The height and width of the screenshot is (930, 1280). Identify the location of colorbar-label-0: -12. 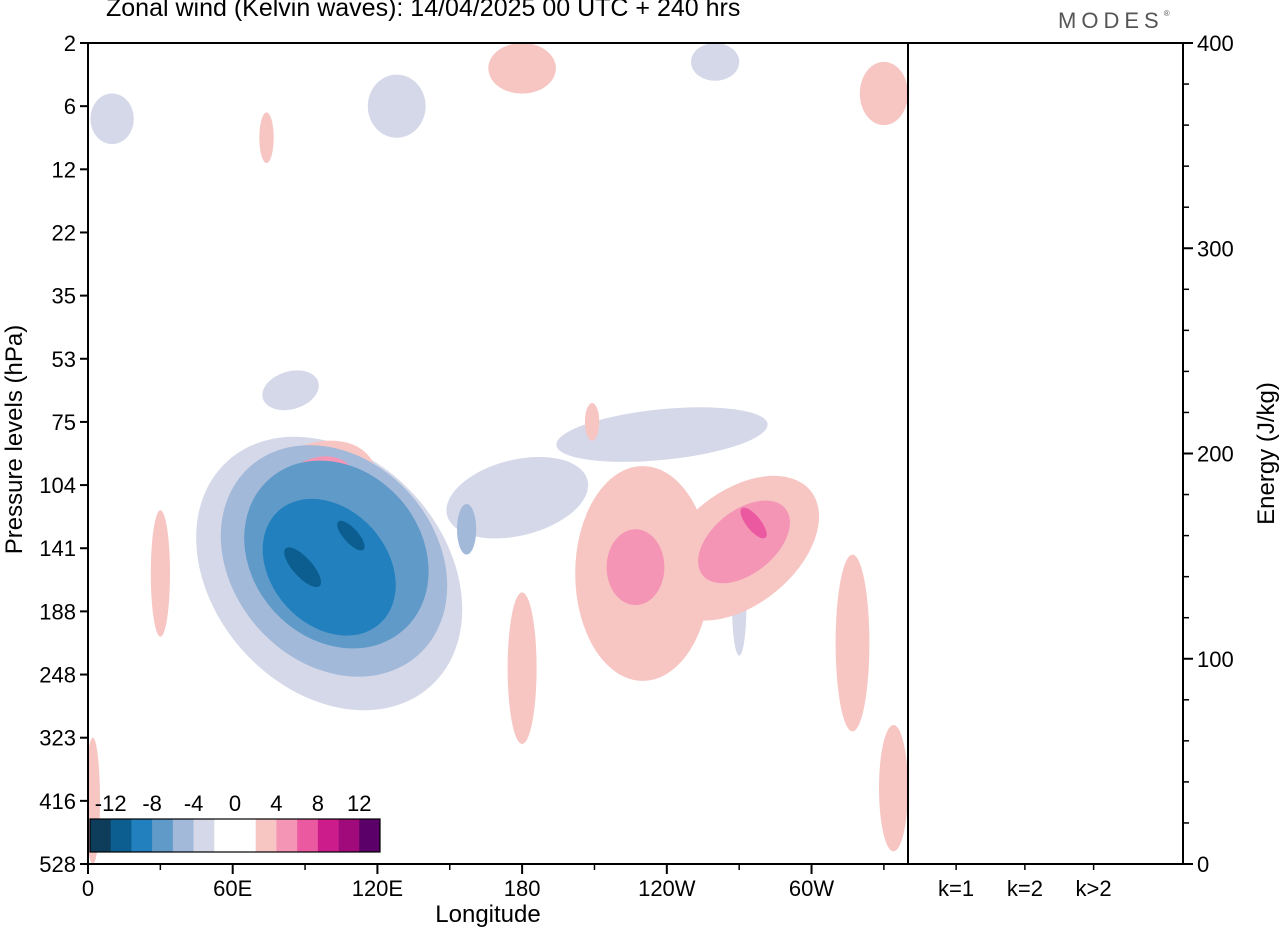
(111, 803).